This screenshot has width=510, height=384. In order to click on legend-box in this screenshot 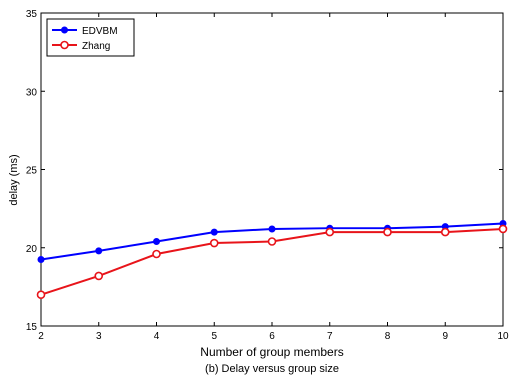, I will do `click(90, 37)`.